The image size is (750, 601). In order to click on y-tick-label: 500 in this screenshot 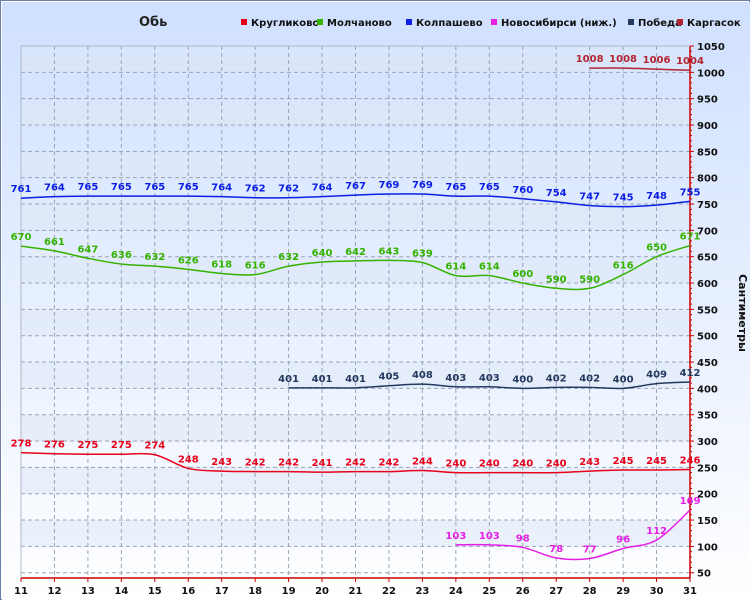, I will do `click(707, 337)`.